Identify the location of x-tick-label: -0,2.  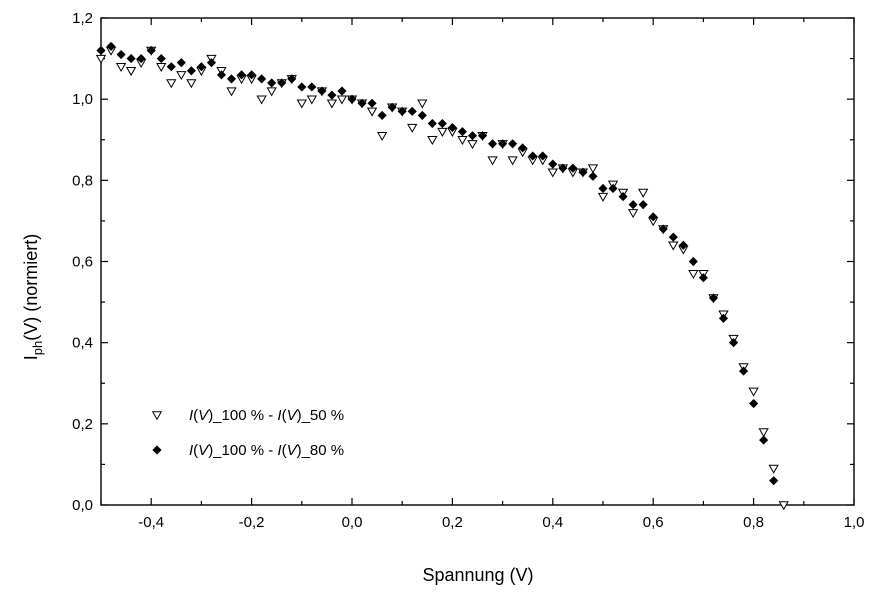
(252, 522).